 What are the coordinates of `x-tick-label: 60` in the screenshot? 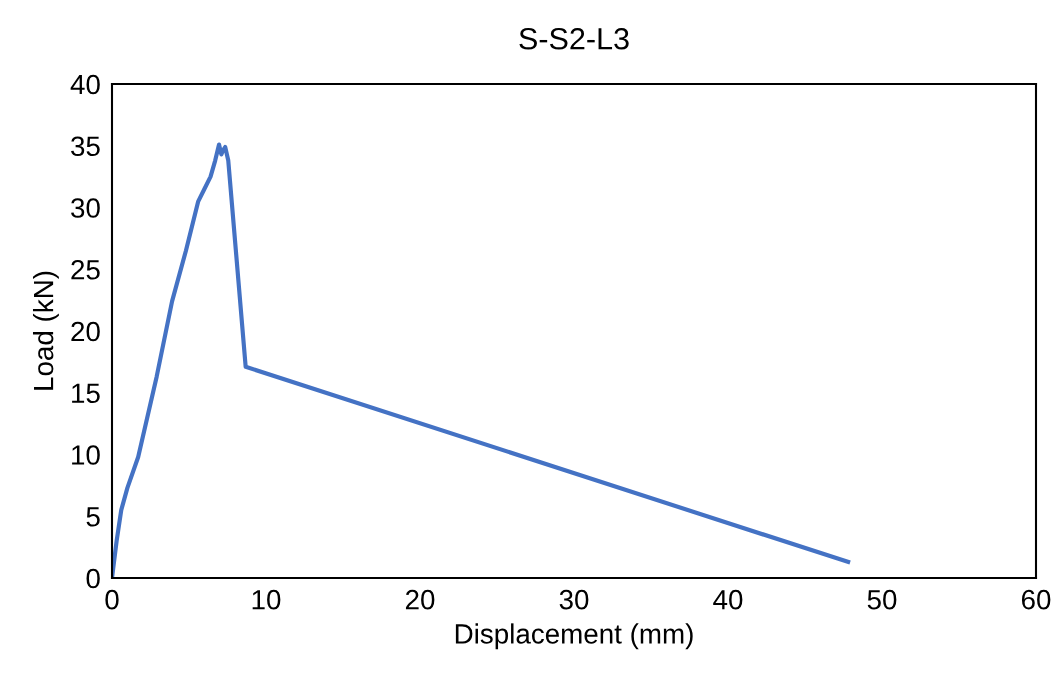 It's located at (1036, 599).